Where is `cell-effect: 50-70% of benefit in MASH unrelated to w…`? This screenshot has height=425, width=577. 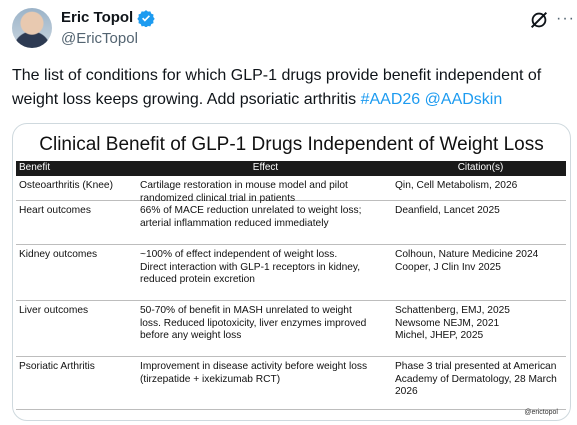
cell-effect: 50-70% of benefit in MASH unrelated to w… is located at coordinates (253, 323).